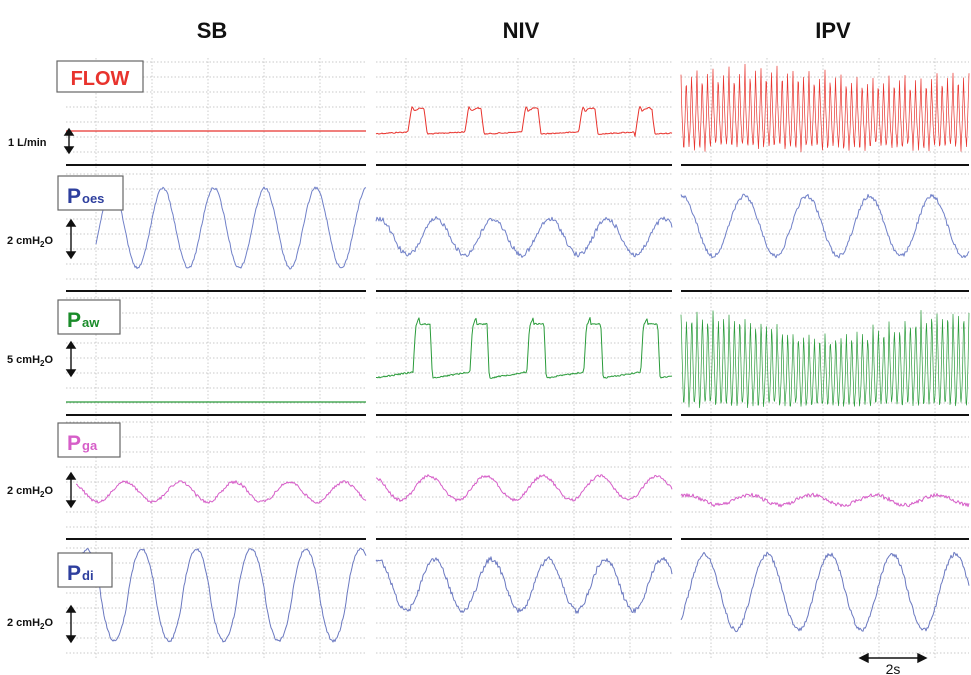  Describe the element at coordinates (30, 242) in the screenshot. I see `scale-poes-text: 2 cmH2O` at that location.